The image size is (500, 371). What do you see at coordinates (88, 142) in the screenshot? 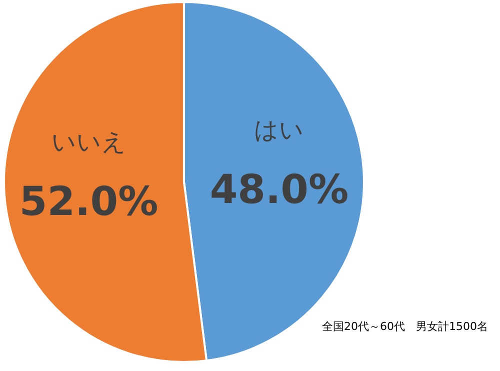
I see `slice-label: いいえ` at bounding box center [88, 142].